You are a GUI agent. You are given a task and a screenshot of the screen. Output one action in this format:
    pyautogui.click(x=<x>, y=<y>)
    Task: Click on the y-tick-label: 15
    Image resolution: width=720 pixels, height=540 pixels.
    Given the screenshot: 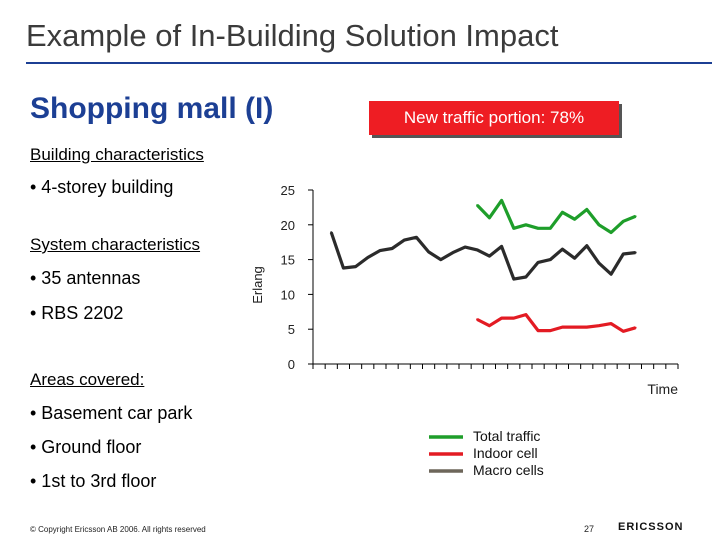 What is the action you would take?
    pyautogui.click(x=288, y=260)
    